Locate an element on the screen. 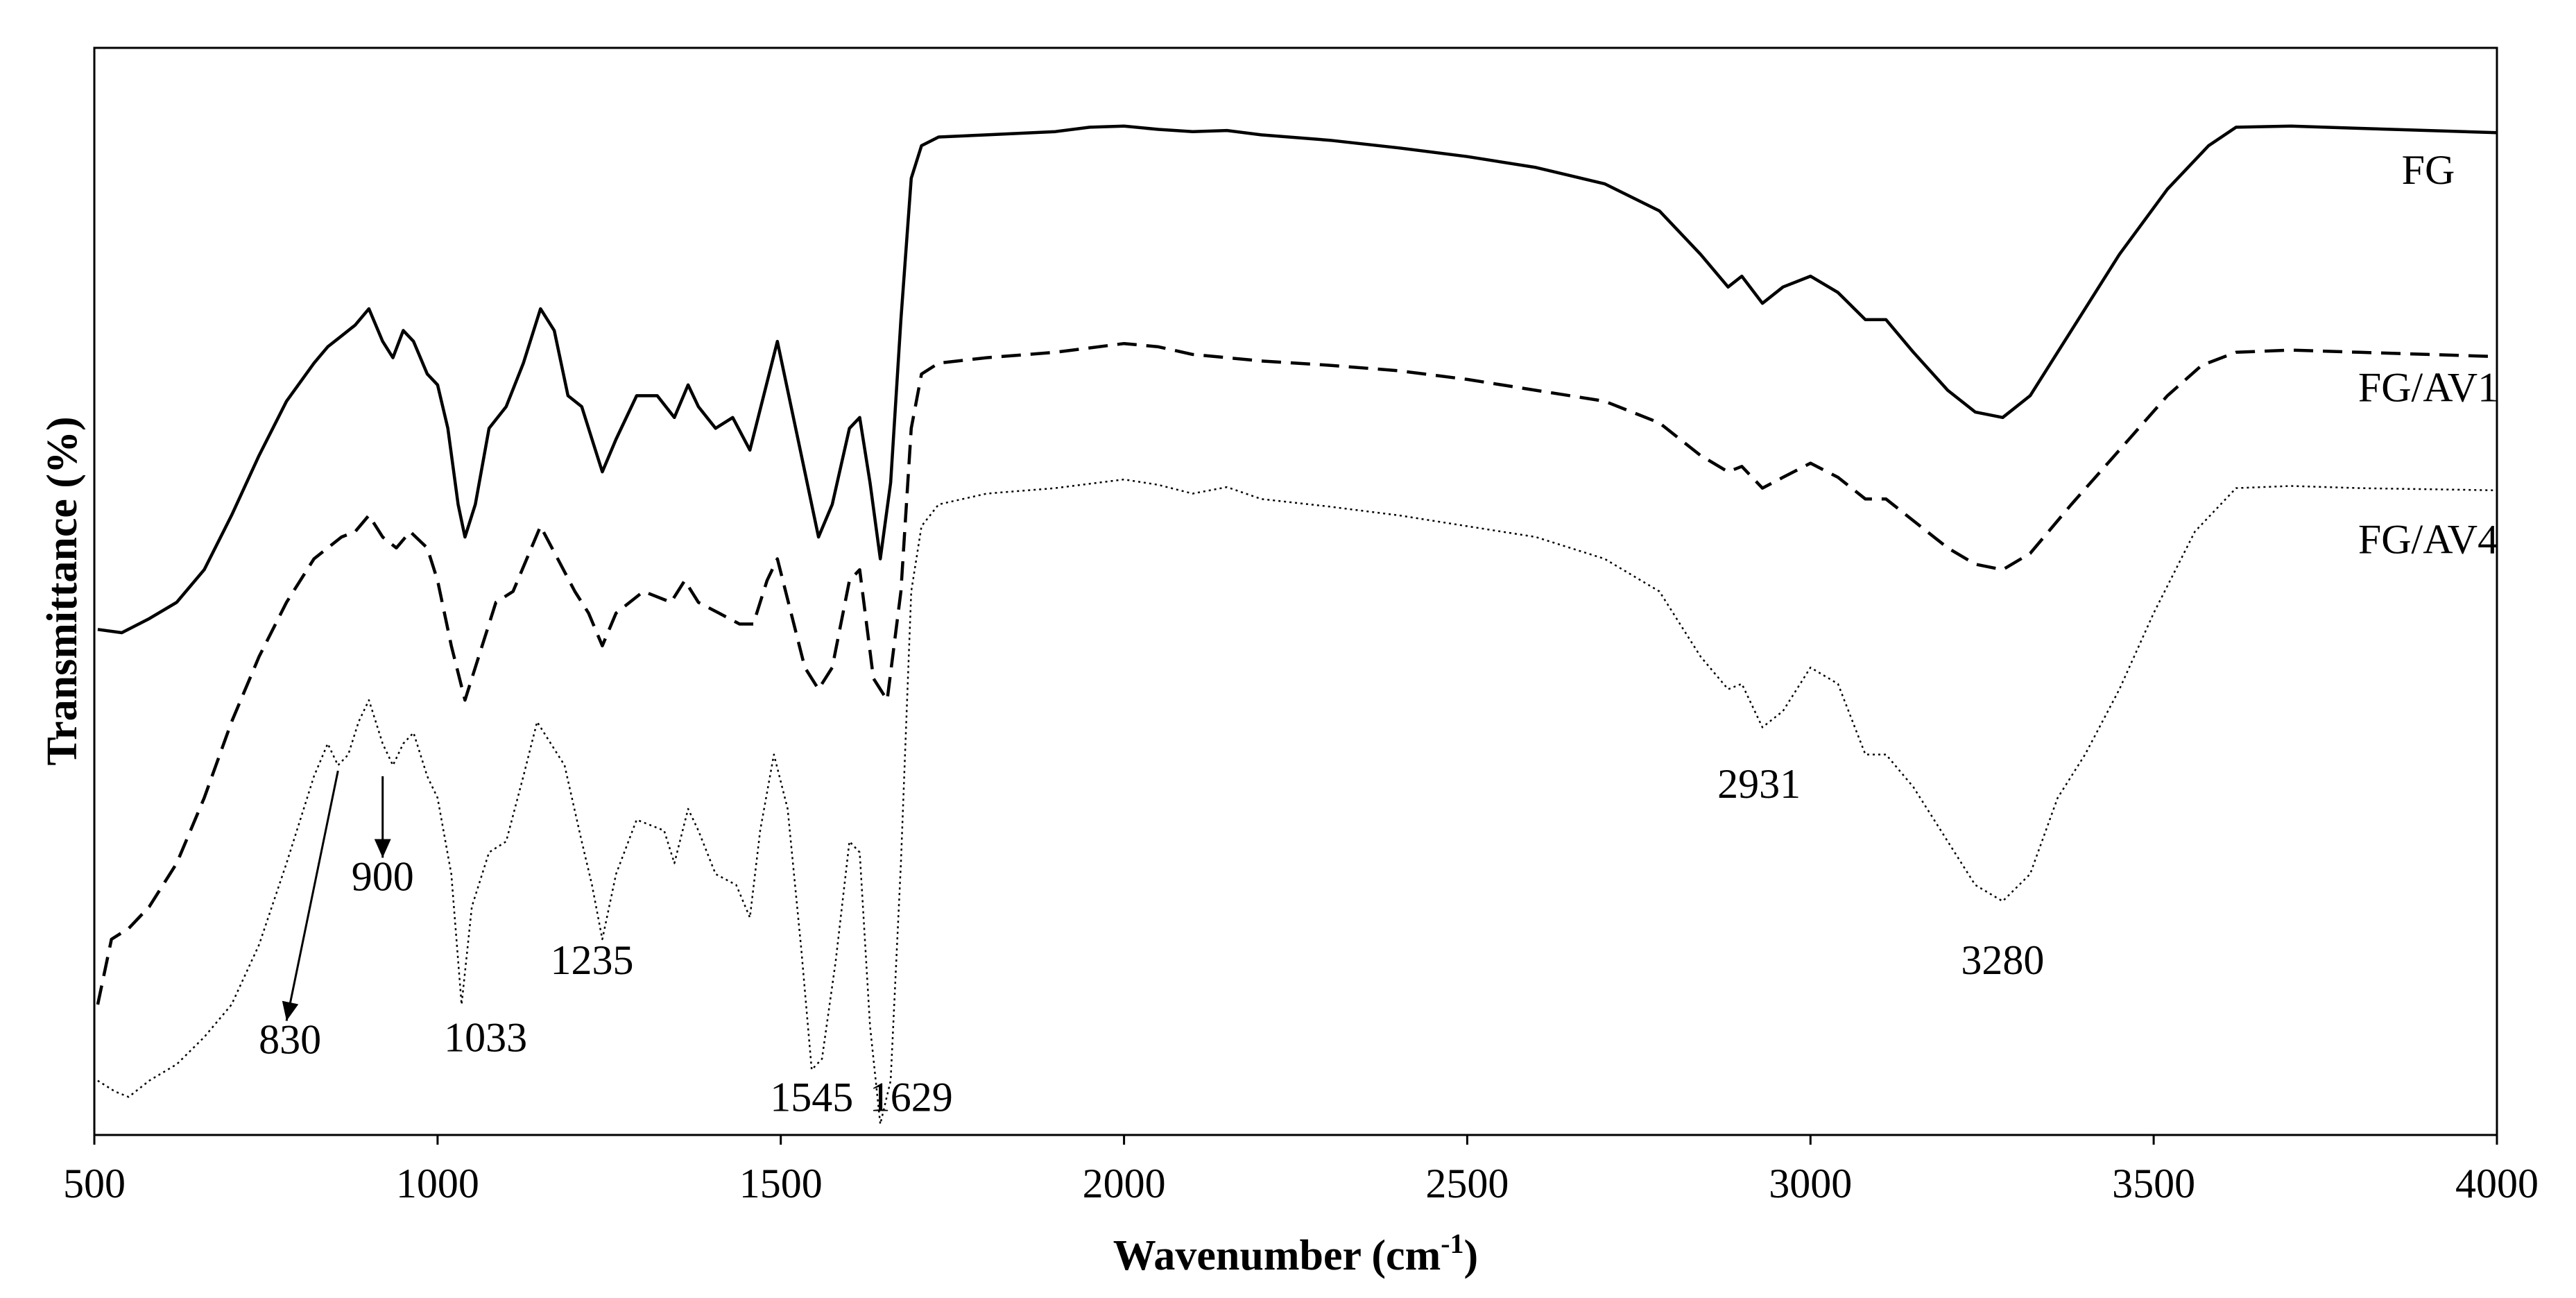 The width and height of the screenshot is (2576, 1298). y-axis-title: Transmittance (%) is located at coordinates (62, 590).